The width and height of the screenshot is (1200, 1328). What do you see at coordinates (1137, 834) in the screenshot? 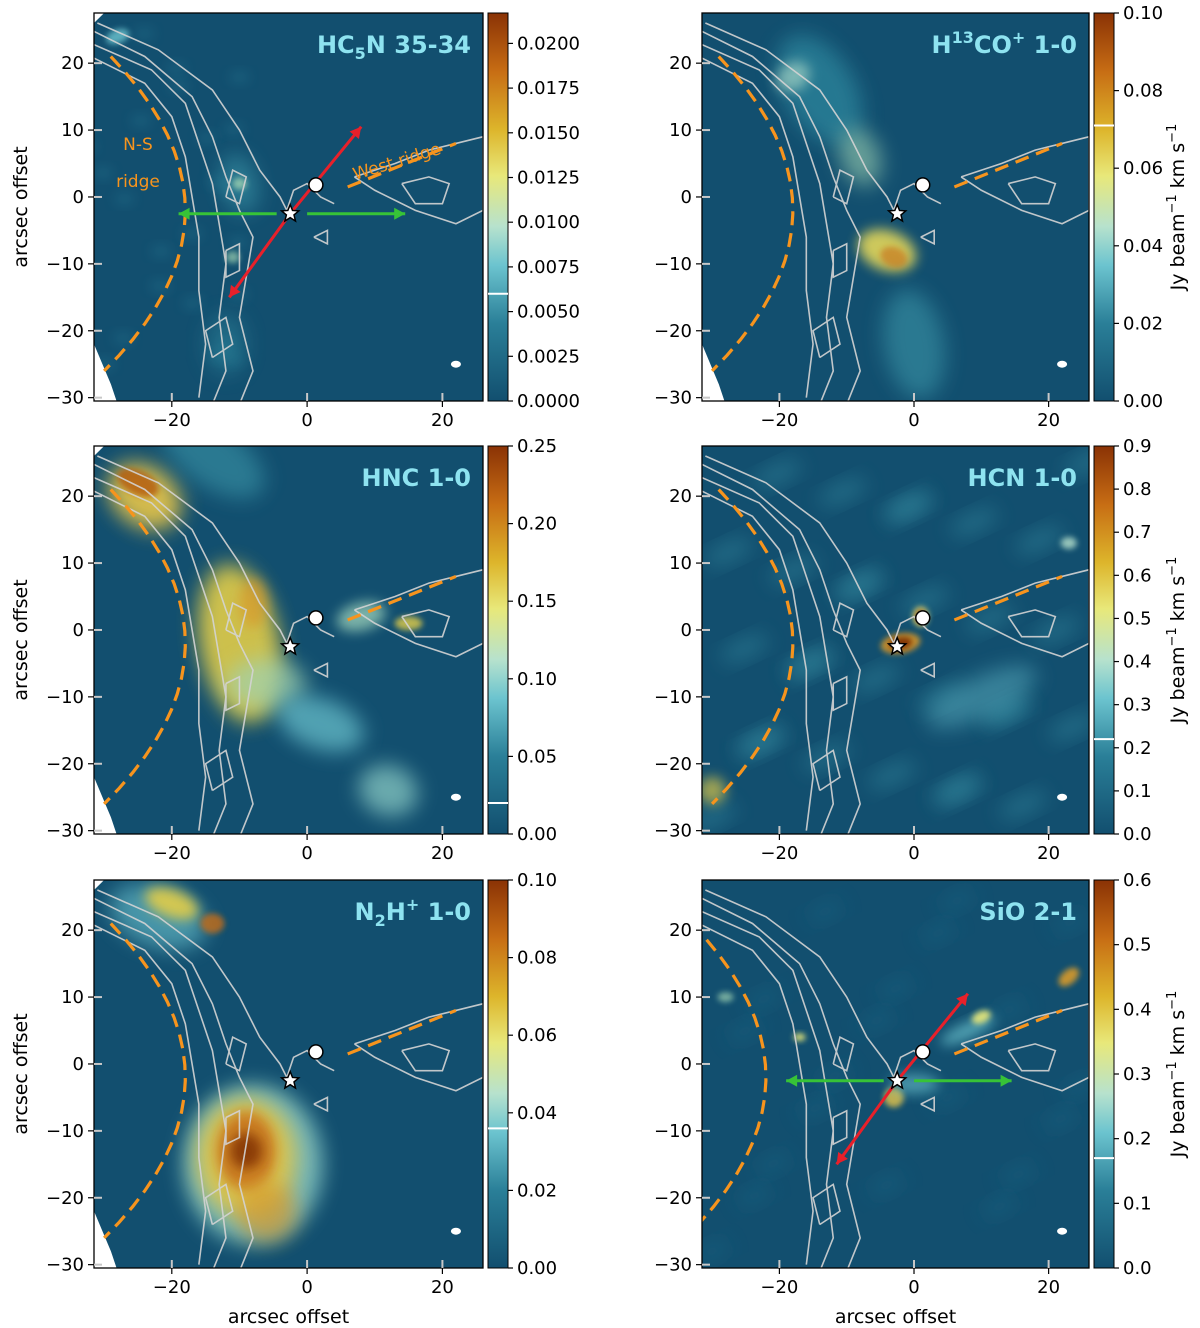
I see `colorbar-tick-label: 0.0` at bounding box center [1137, 834].